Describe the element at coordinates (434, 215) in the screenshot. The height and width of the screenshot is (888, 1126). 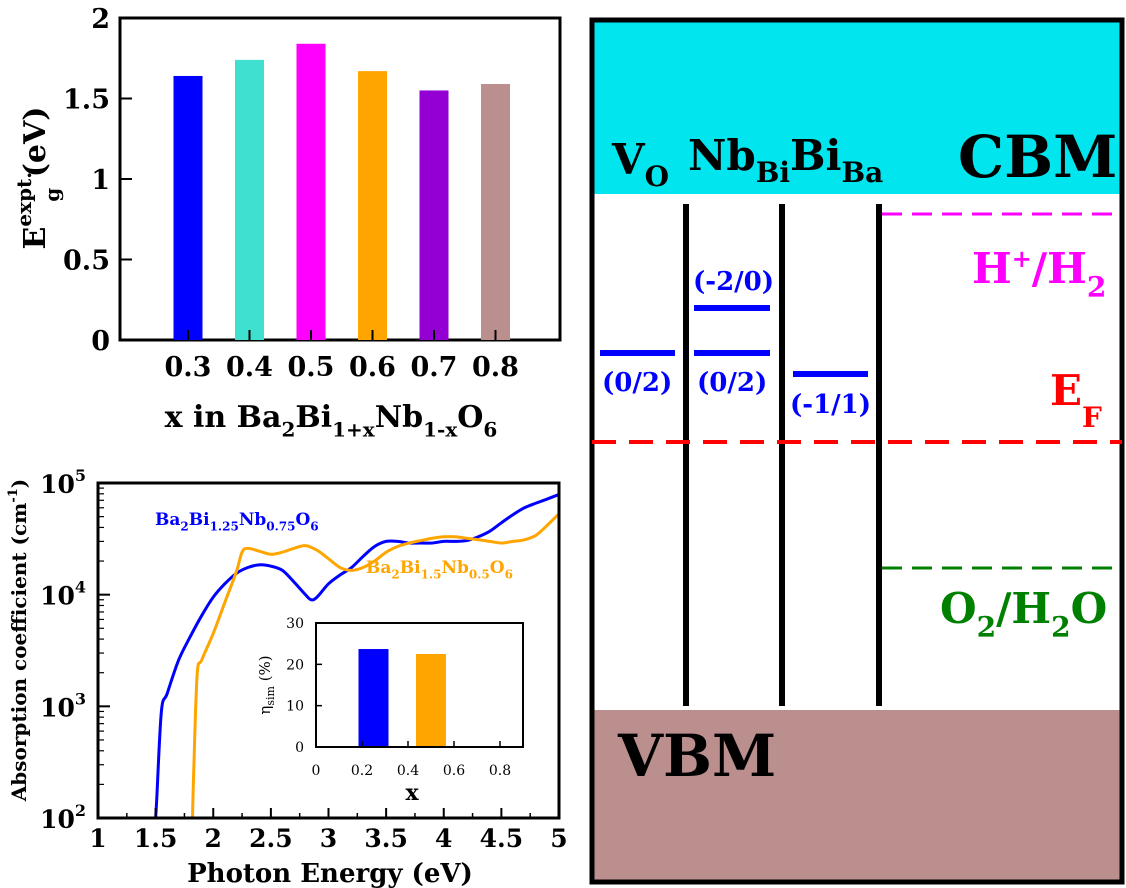
I see `bar-x-0.7` at that location.